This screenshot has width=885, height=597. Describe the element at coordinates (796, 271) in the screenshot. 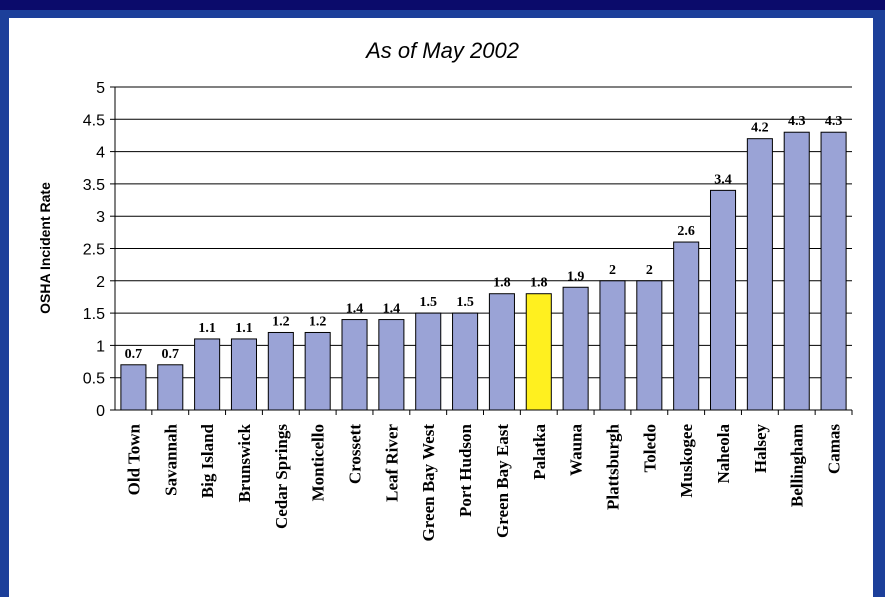

I see `bar-bellingham` at that location.